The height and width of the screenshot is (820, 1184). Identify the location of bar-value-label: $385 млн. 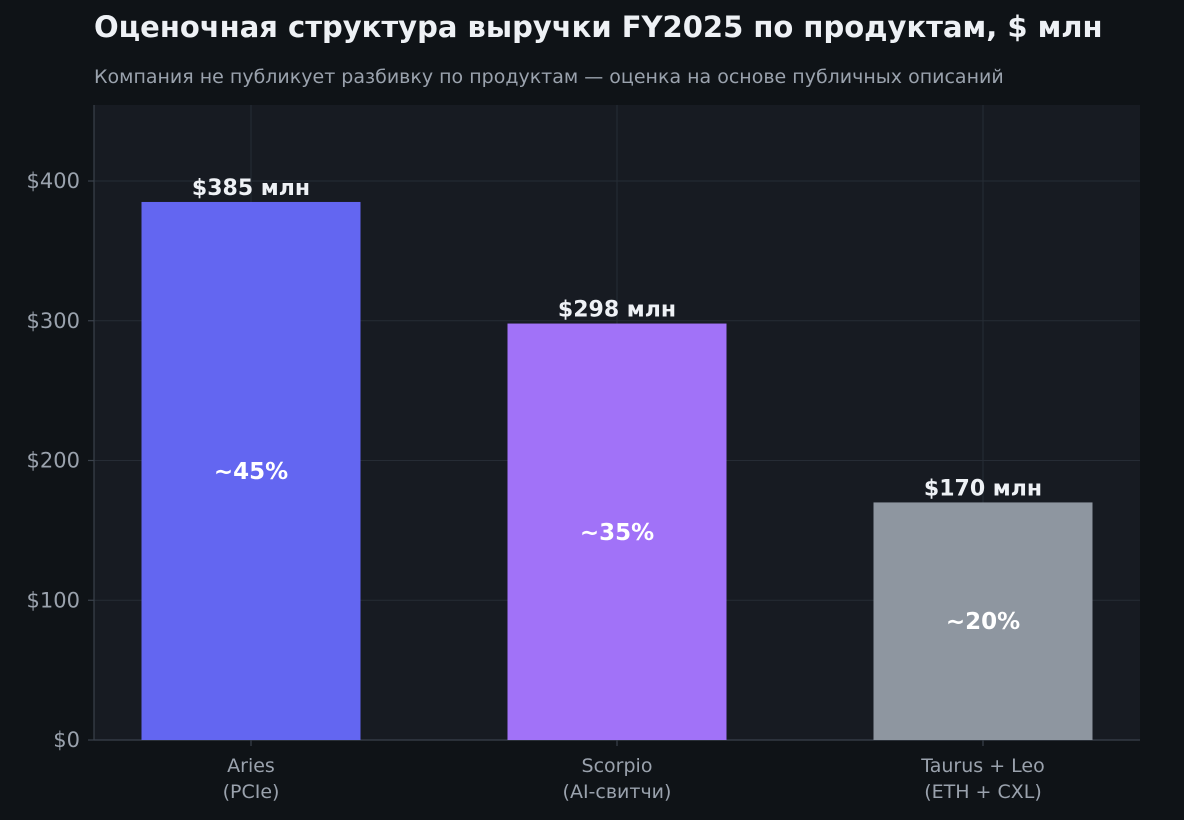
(251, 188).